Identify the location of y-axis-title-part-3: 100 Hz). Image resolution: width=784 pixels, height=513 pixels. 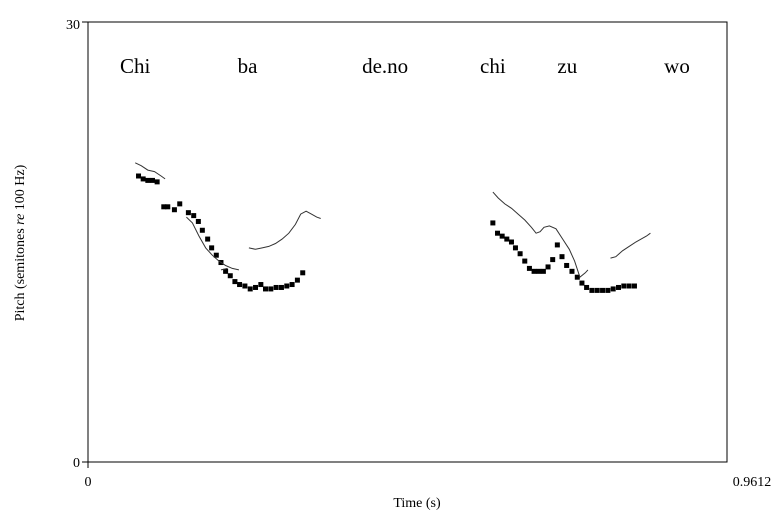
(20, 188).